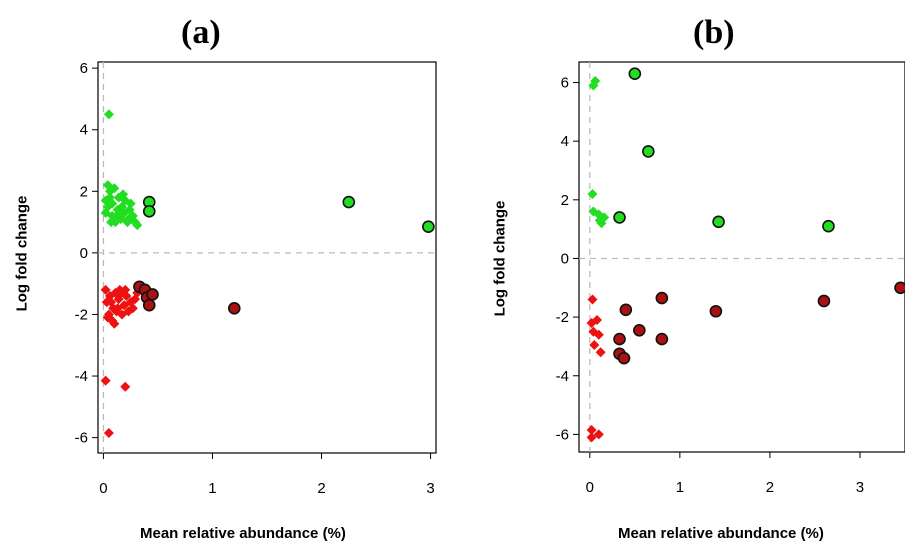  What do you see at coordinates (81, 376) in the screenshot?
I see `panel-a-ytick-label: -4` at bounding box center [81, 376].